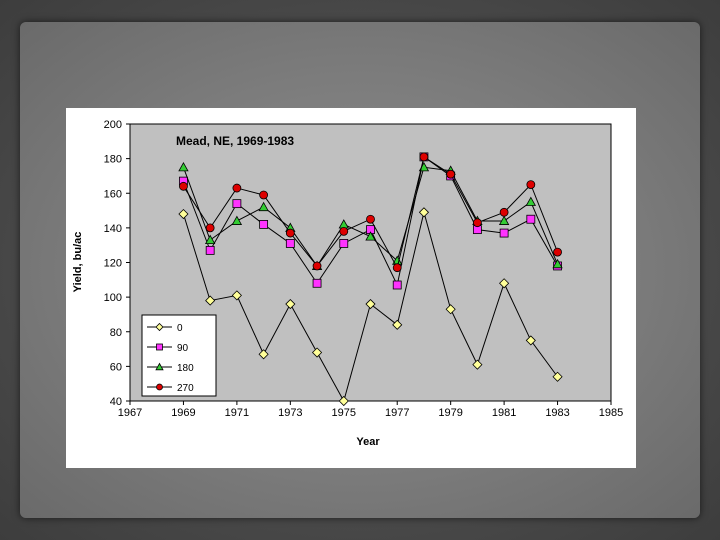  Describe the element at coordinates (78, 262) in the screenshot. I see `y-axis-title: Yield, bu/ac` at that location.